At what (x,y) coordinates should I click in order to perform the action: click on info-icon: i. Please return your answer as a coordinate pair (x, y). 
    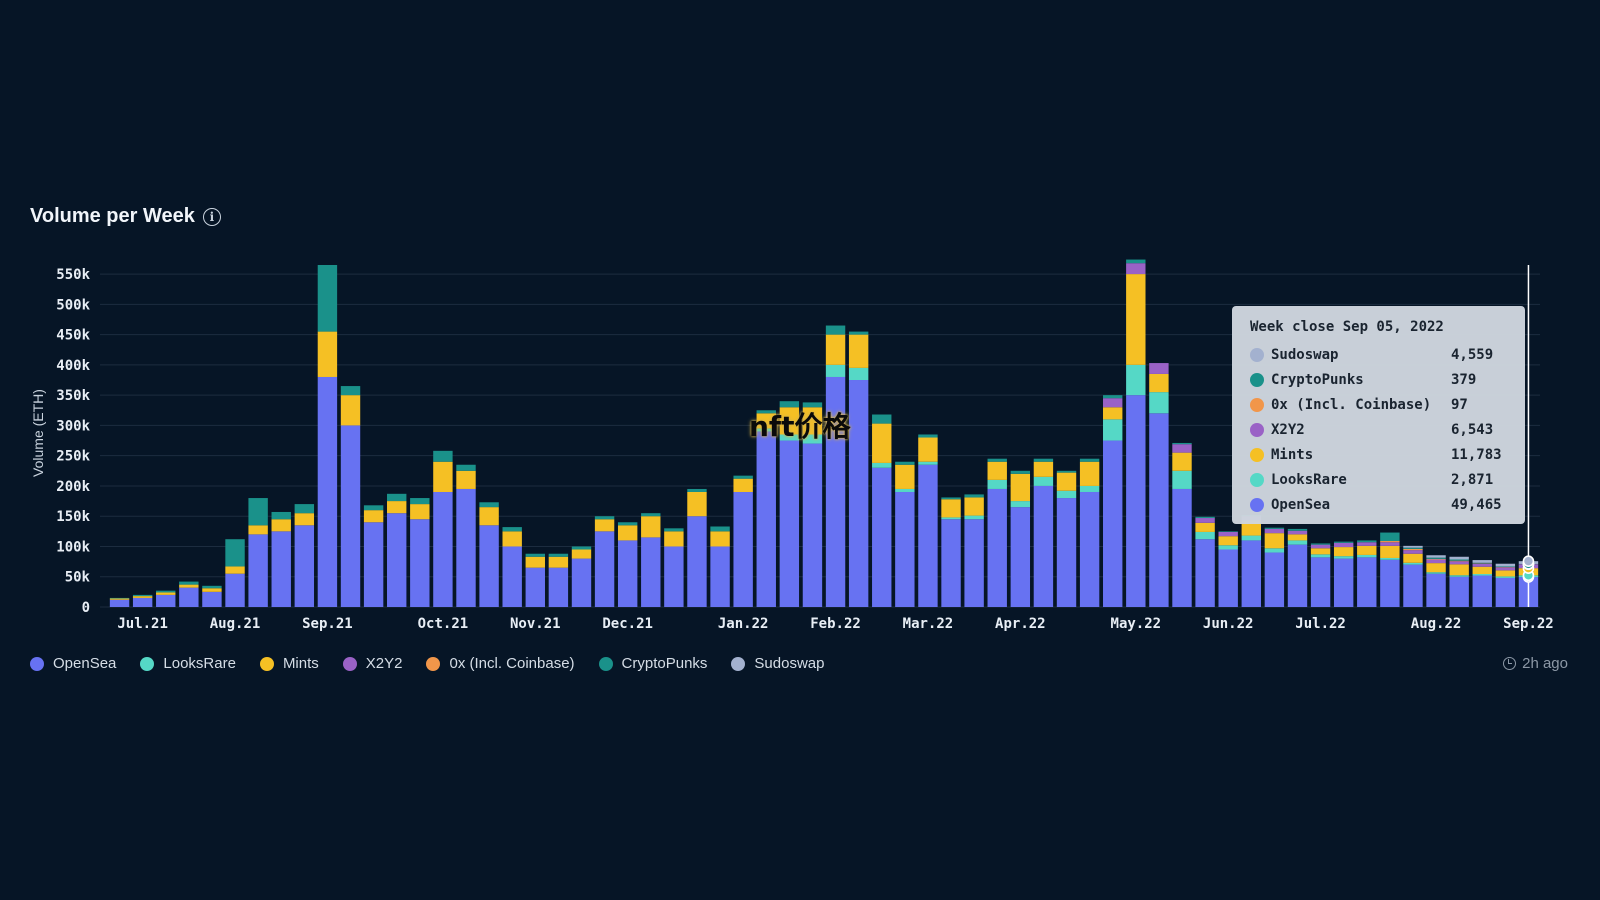
    Looking at the image, I should click on (211, 216).